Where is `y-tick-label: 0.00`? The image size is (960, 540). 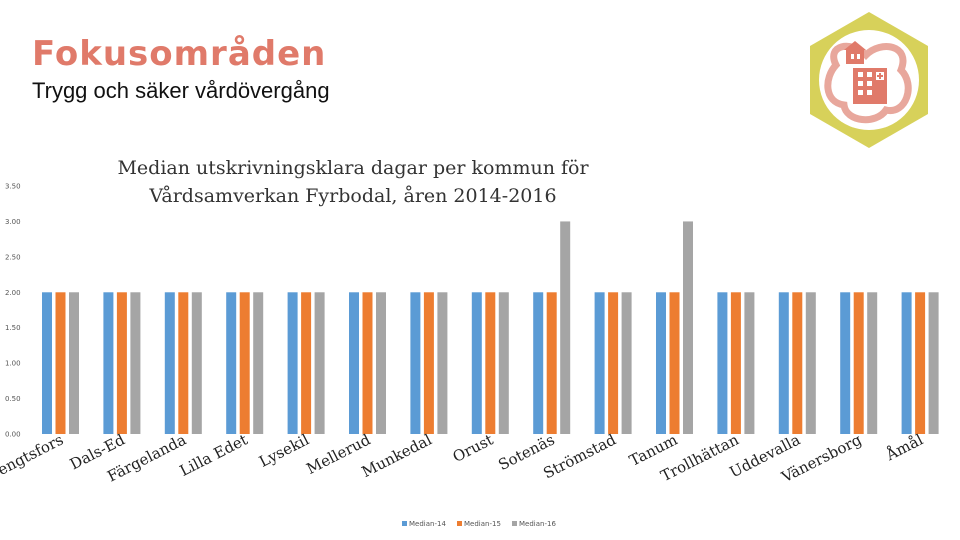
y-tick-label: 0.00 is located at coordinates (13, 435).